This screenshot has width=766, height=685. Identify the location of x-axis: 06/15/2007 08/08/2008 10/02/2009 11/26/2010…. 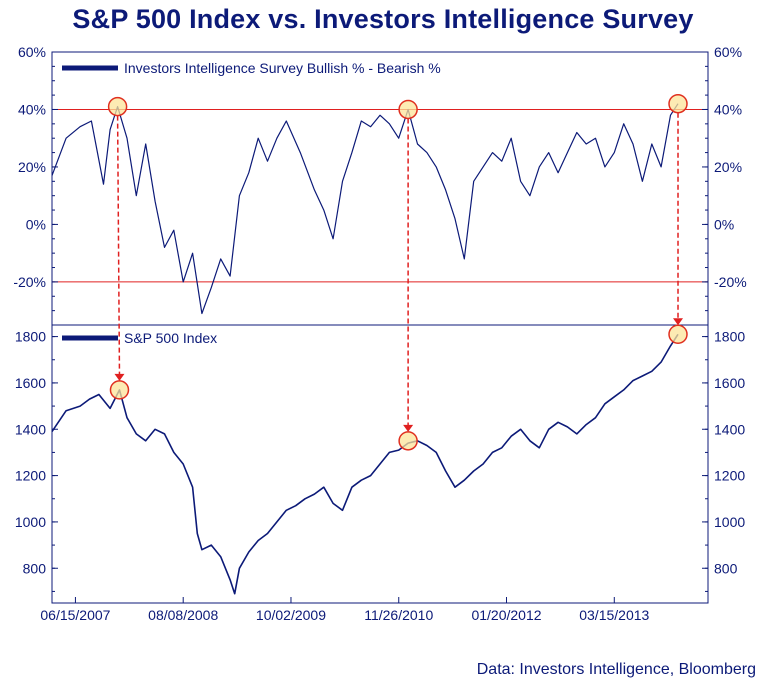
(345, 610).